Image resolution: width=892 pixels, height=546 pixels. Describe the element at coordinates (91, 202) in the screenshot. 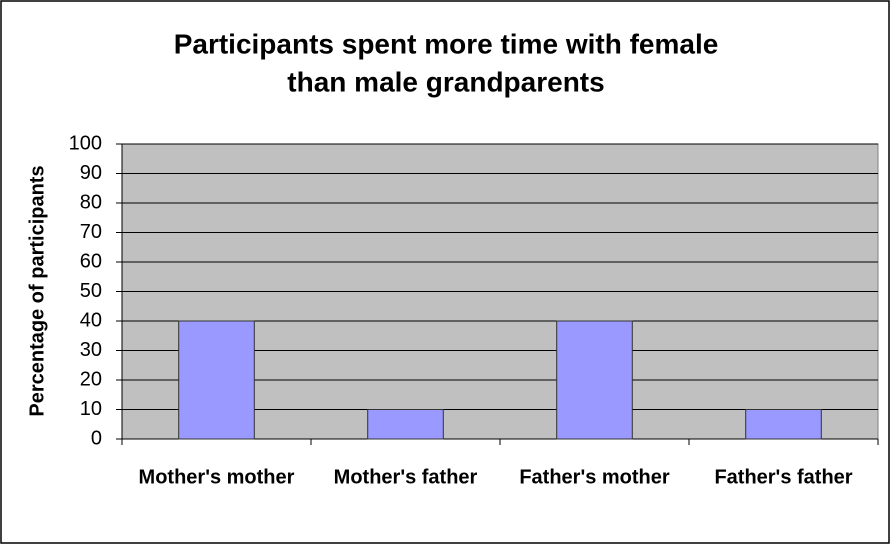

I see `y-tick-label: 80` at that location.